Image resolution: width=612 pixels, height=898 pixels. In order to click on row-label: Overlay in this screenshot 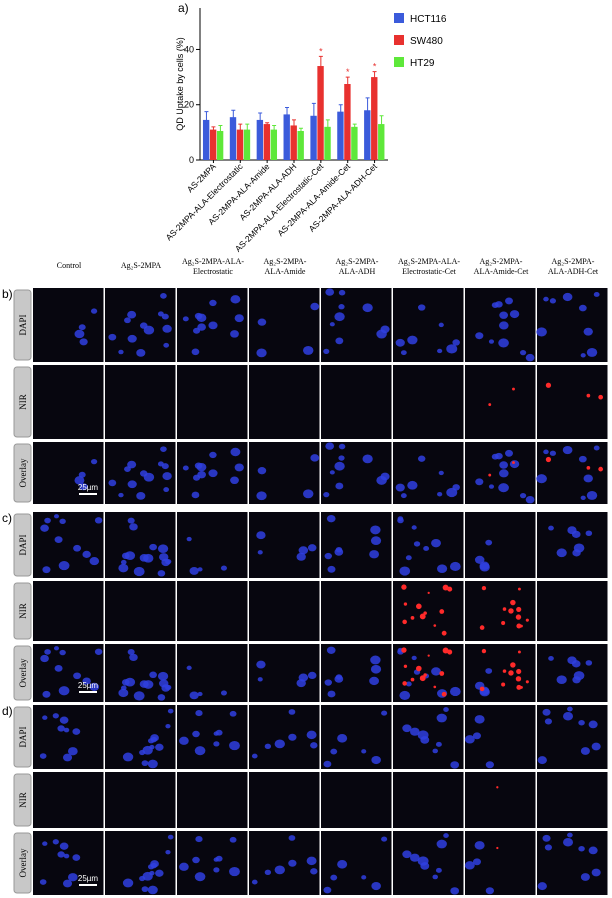, I will do `click(23, 472)`.